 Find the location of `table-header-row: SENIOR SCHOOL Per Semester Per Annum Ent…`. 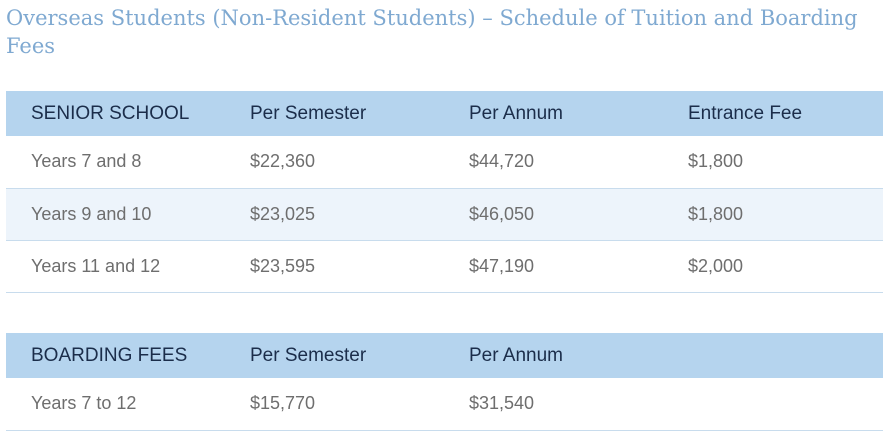

table-header-row: SENIOR SCHOOL Per Semester Per Annum Ent… is located at coordinates (444, 113).